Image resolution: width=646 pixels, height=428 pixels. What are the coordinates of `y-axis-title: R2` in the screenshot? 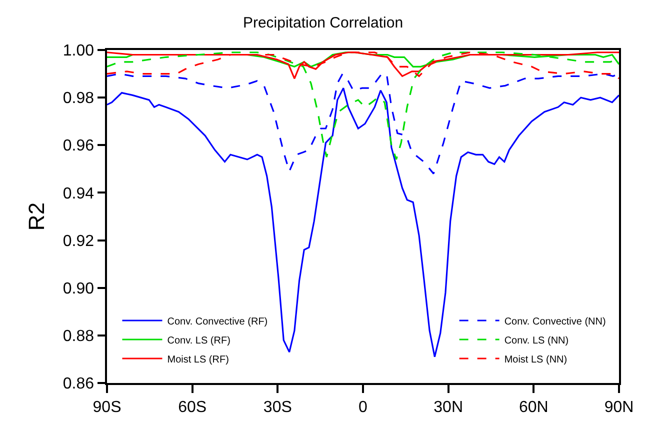 It's located at (37, 216).